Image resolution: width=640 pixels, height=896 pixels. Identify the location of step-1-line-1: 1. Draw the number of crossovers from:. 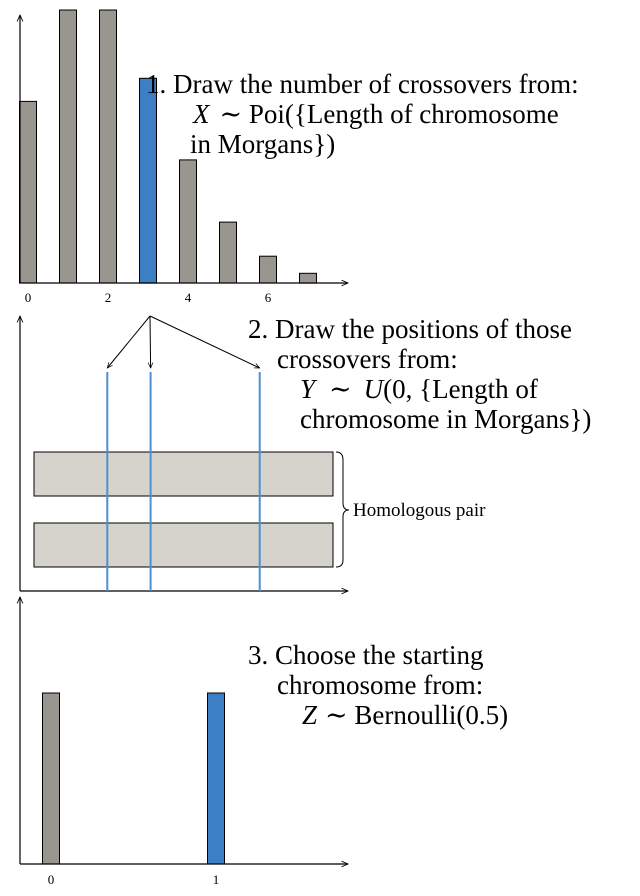
(362, 84).